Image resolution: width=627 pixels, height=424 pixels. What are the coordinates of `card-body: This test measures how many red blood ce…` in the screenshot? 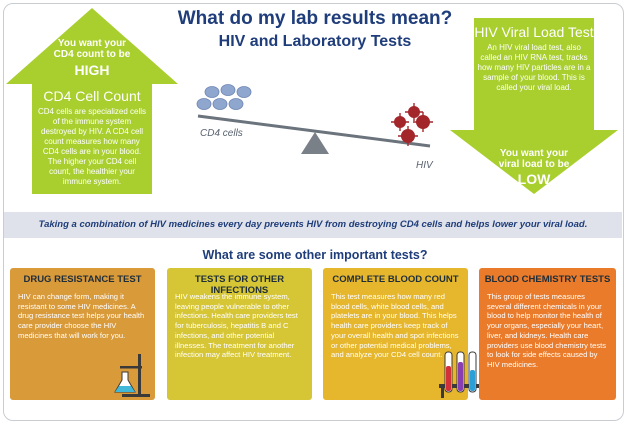 It's located at (395, 326).